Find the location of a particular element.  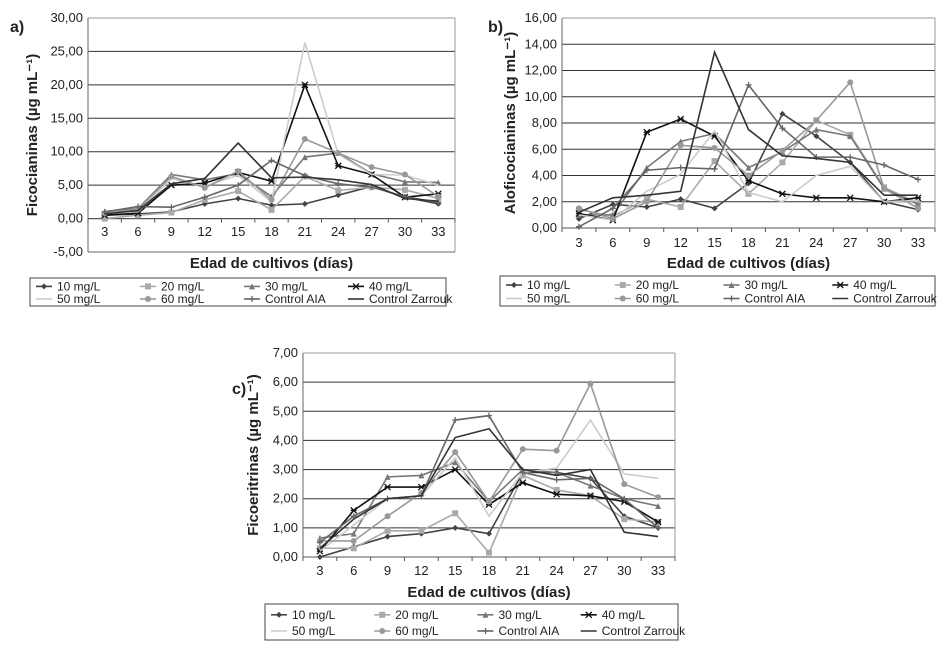

legend-label: Control AIA is located at coordinates (295, 299).